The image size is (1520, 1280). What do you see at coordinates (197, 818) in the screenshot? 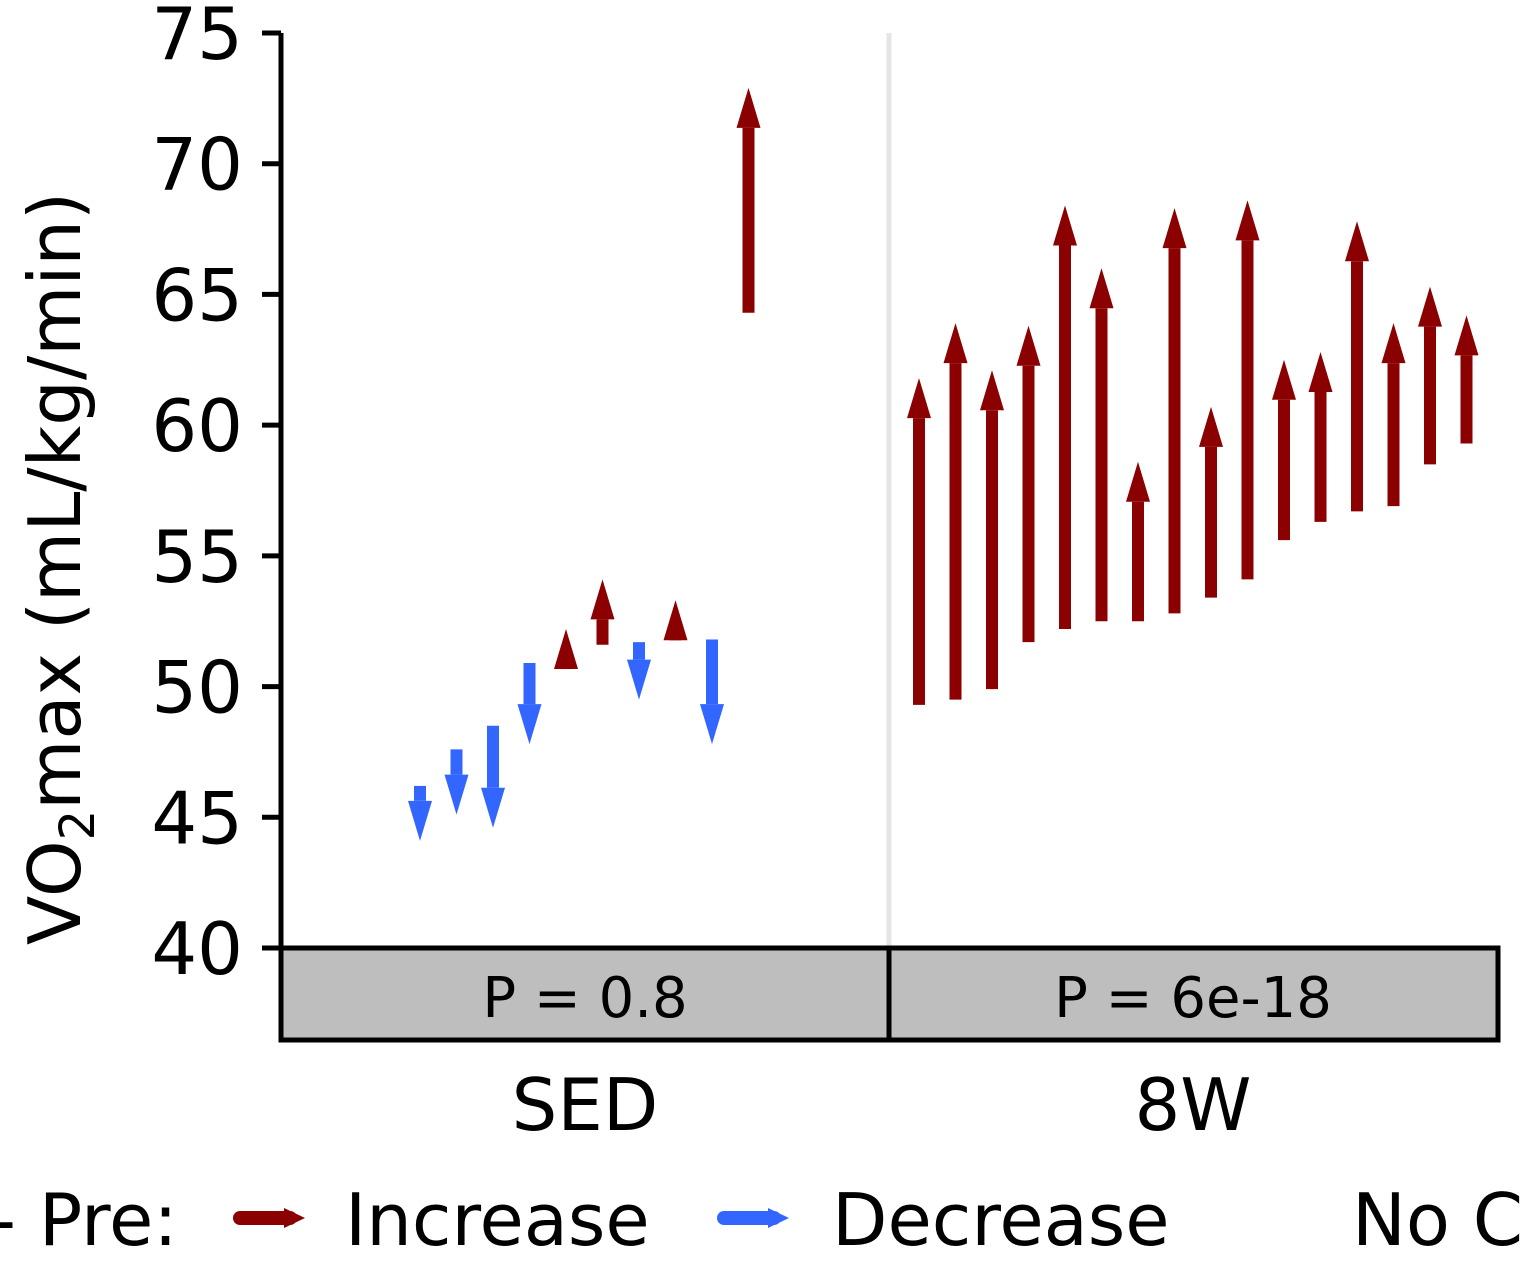
I see `y-tick-label: 45` at bounding box center [197, 818].